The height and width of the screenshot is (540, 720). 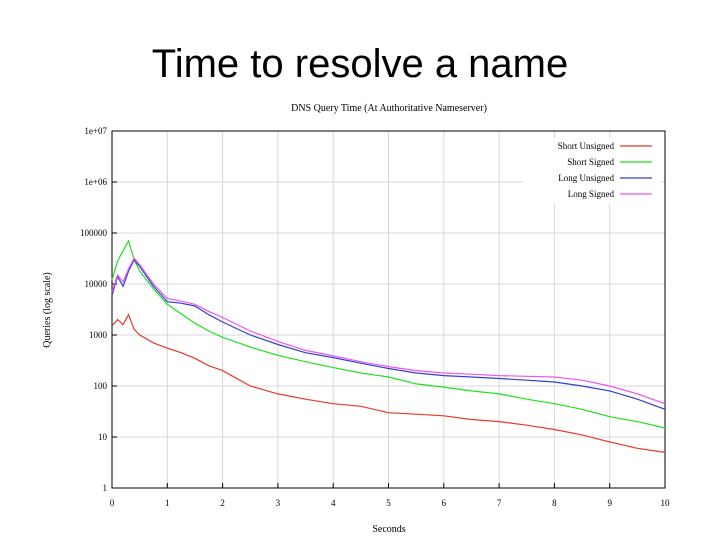 What do you see at coordinates (96, 284) in the screenshot?
I see `y-tick-label: 10000` at bounding box center [96, 284].